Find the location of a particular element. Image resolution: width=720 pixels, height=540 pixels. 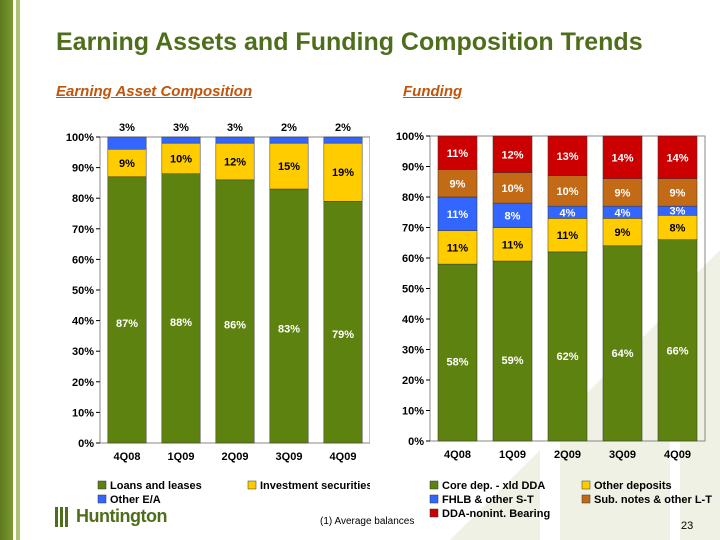

data-label: 10% is located at coordinates (567, 192).